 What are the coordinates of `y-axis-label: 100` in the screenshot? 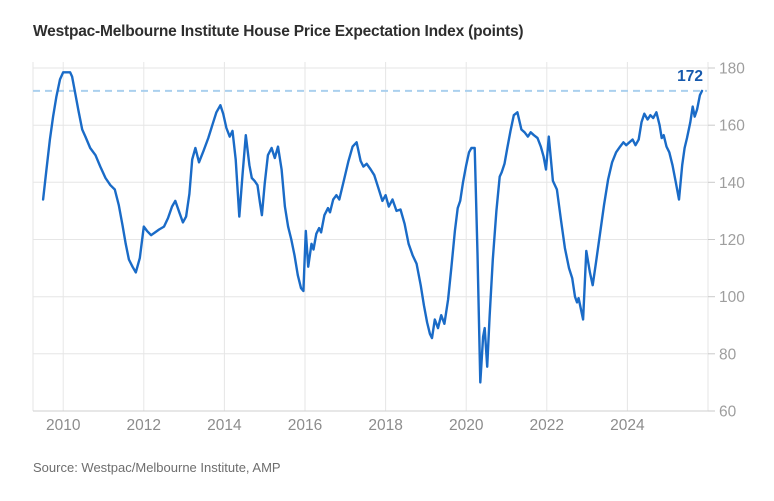 It's located at (732, 297).